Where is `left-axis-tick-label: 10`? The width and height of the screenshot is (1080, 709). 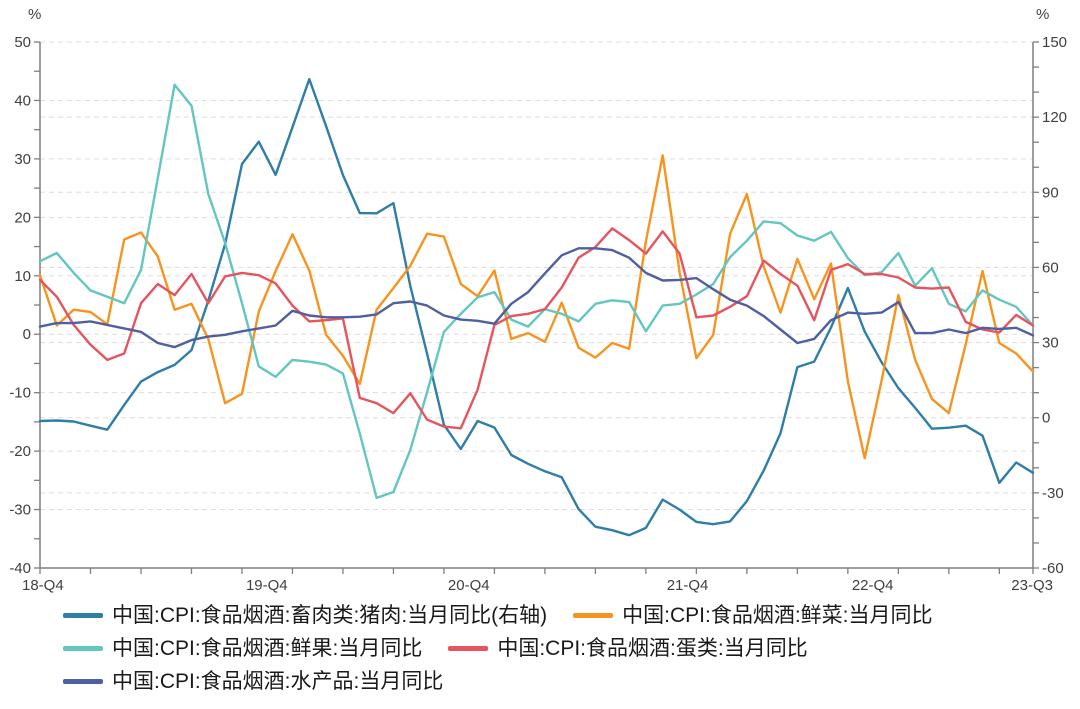
left-axis-tick-label: 10 is located at coordinates (22, 276).